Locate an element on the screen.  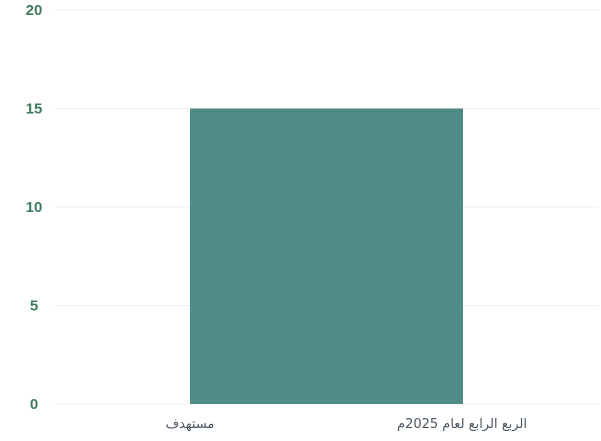
y-tick-label: 20 is located at coordinates (34, 10).